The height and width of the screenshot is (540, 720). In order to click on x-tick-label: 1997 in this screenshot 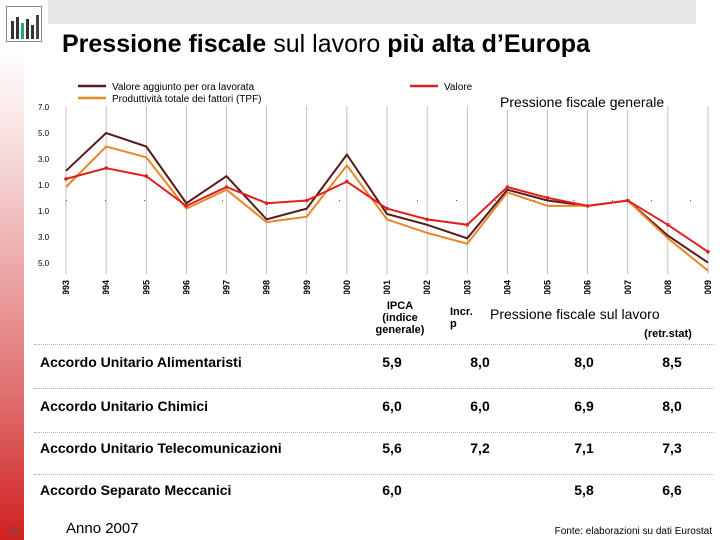, I will do `click(227, 287)`.